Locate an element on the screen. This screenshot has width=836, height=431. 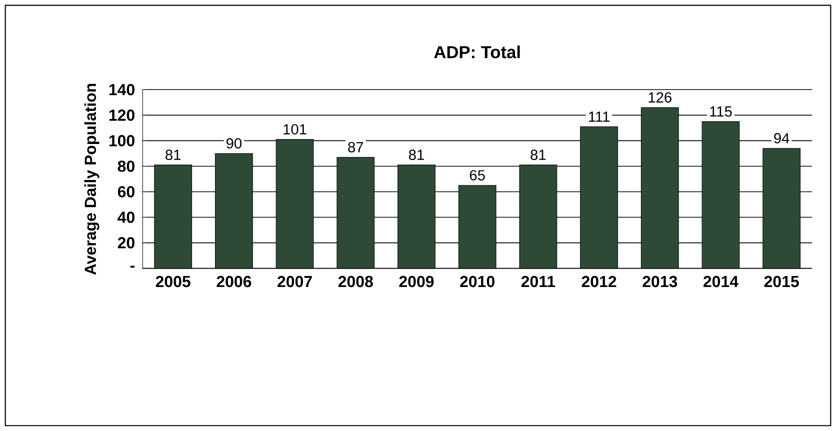
y-tick-label: 20 is located at coordinates (126, 242).